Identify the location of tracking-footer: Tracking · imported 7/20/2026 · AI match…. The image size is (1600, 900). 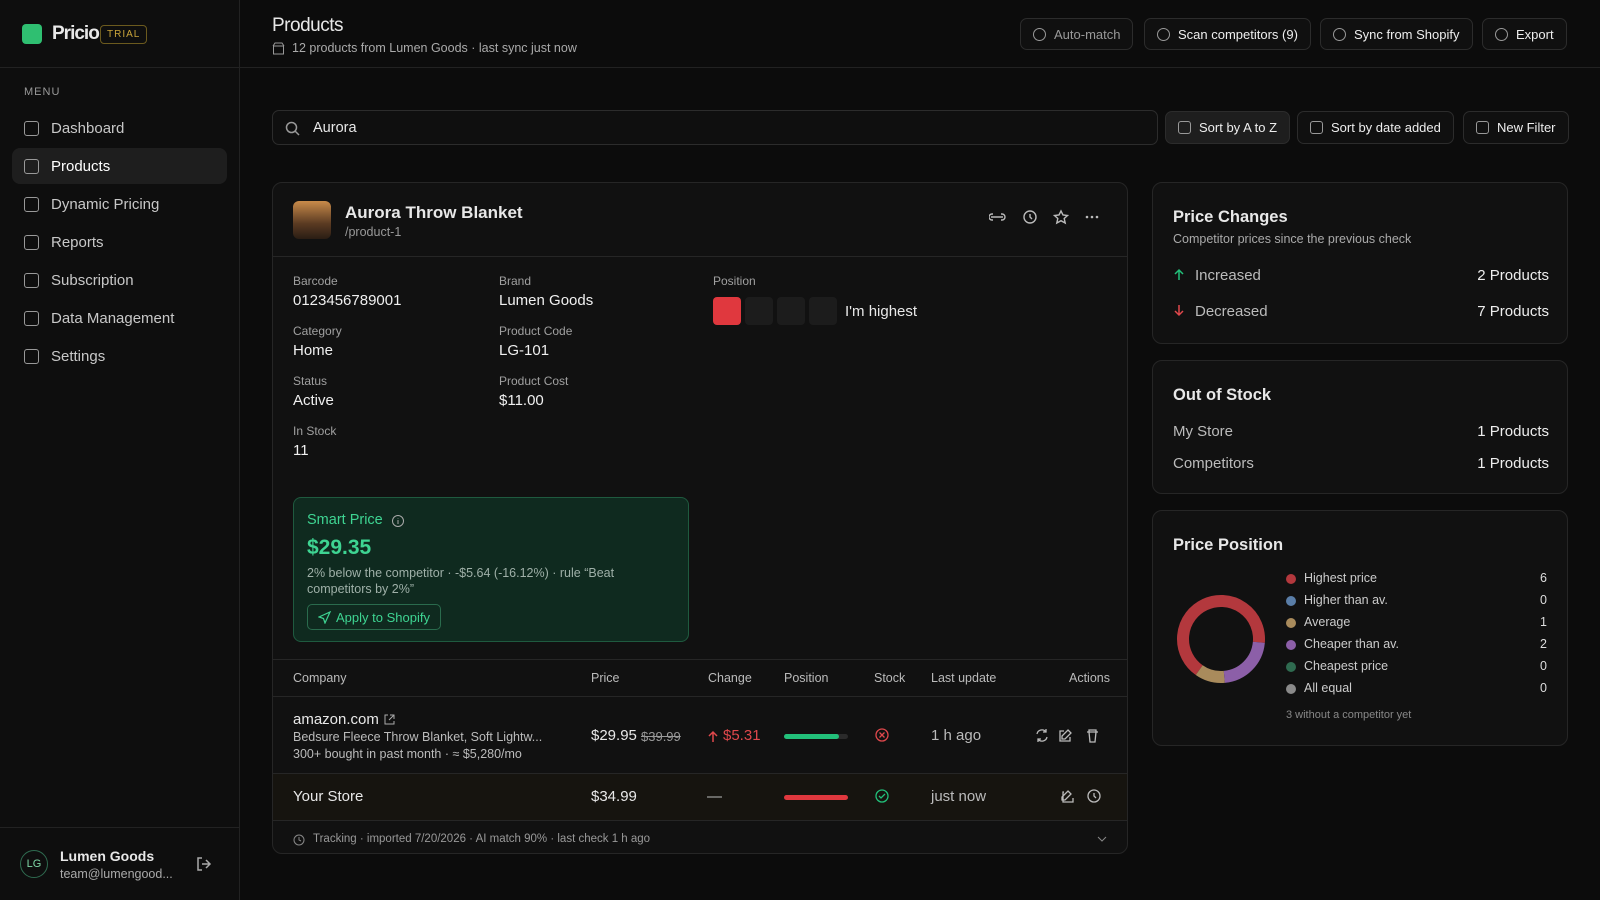
(482, 839).